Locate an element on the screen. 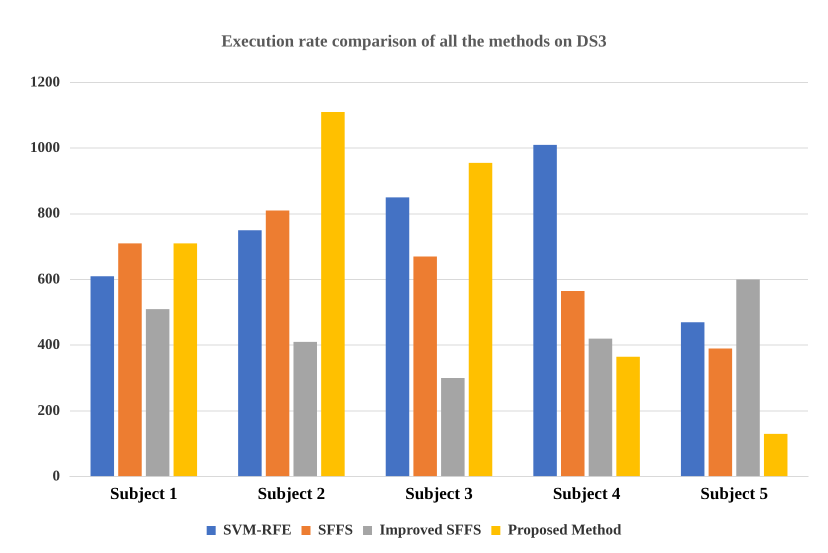 The image size is (828, 553). x-tick-label: Subject 4 is located at coordinates (586, 494).